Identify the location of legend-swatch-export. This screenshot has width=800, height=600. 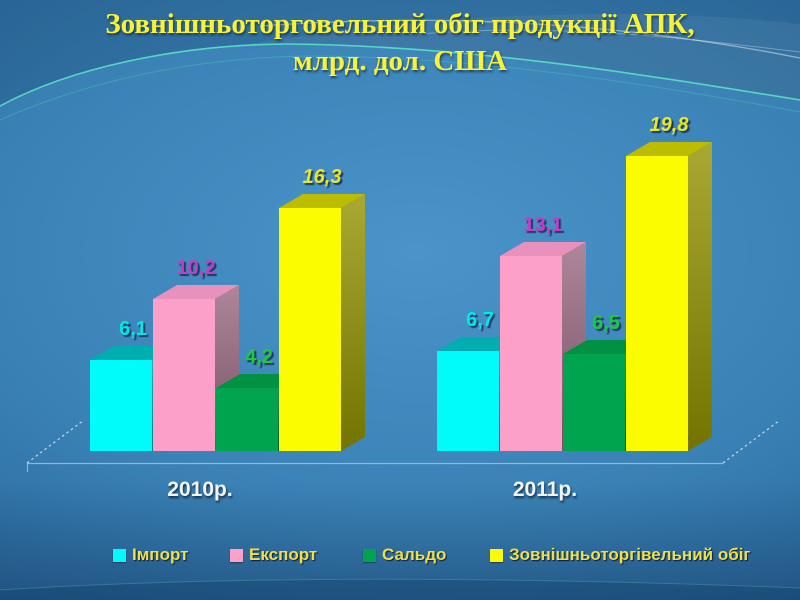
(236, 555).